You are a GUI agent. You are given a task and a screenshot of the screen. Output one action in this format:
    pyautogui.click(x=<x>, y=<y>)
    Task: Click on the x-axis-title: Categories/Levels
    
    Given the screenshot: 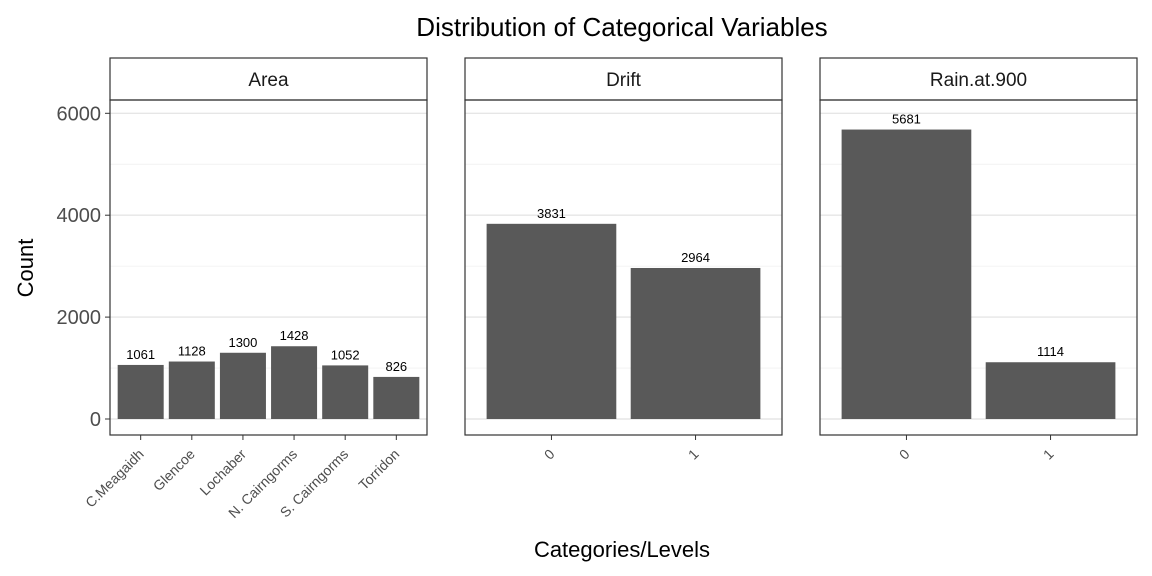 What is the action you would take?
    pyautogui.click(x=622, y=549)
    